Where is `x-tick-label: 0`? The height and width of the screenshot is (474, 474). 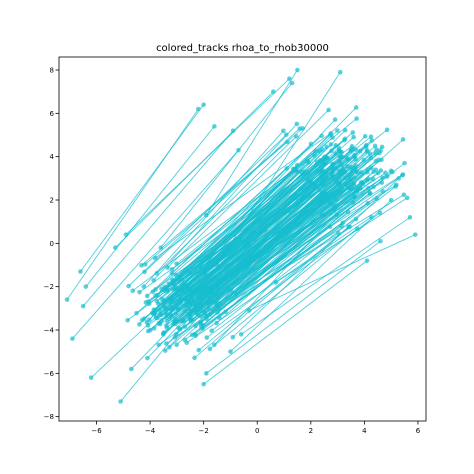
x-tick-label: 0 is located at coordinates (257, 431).